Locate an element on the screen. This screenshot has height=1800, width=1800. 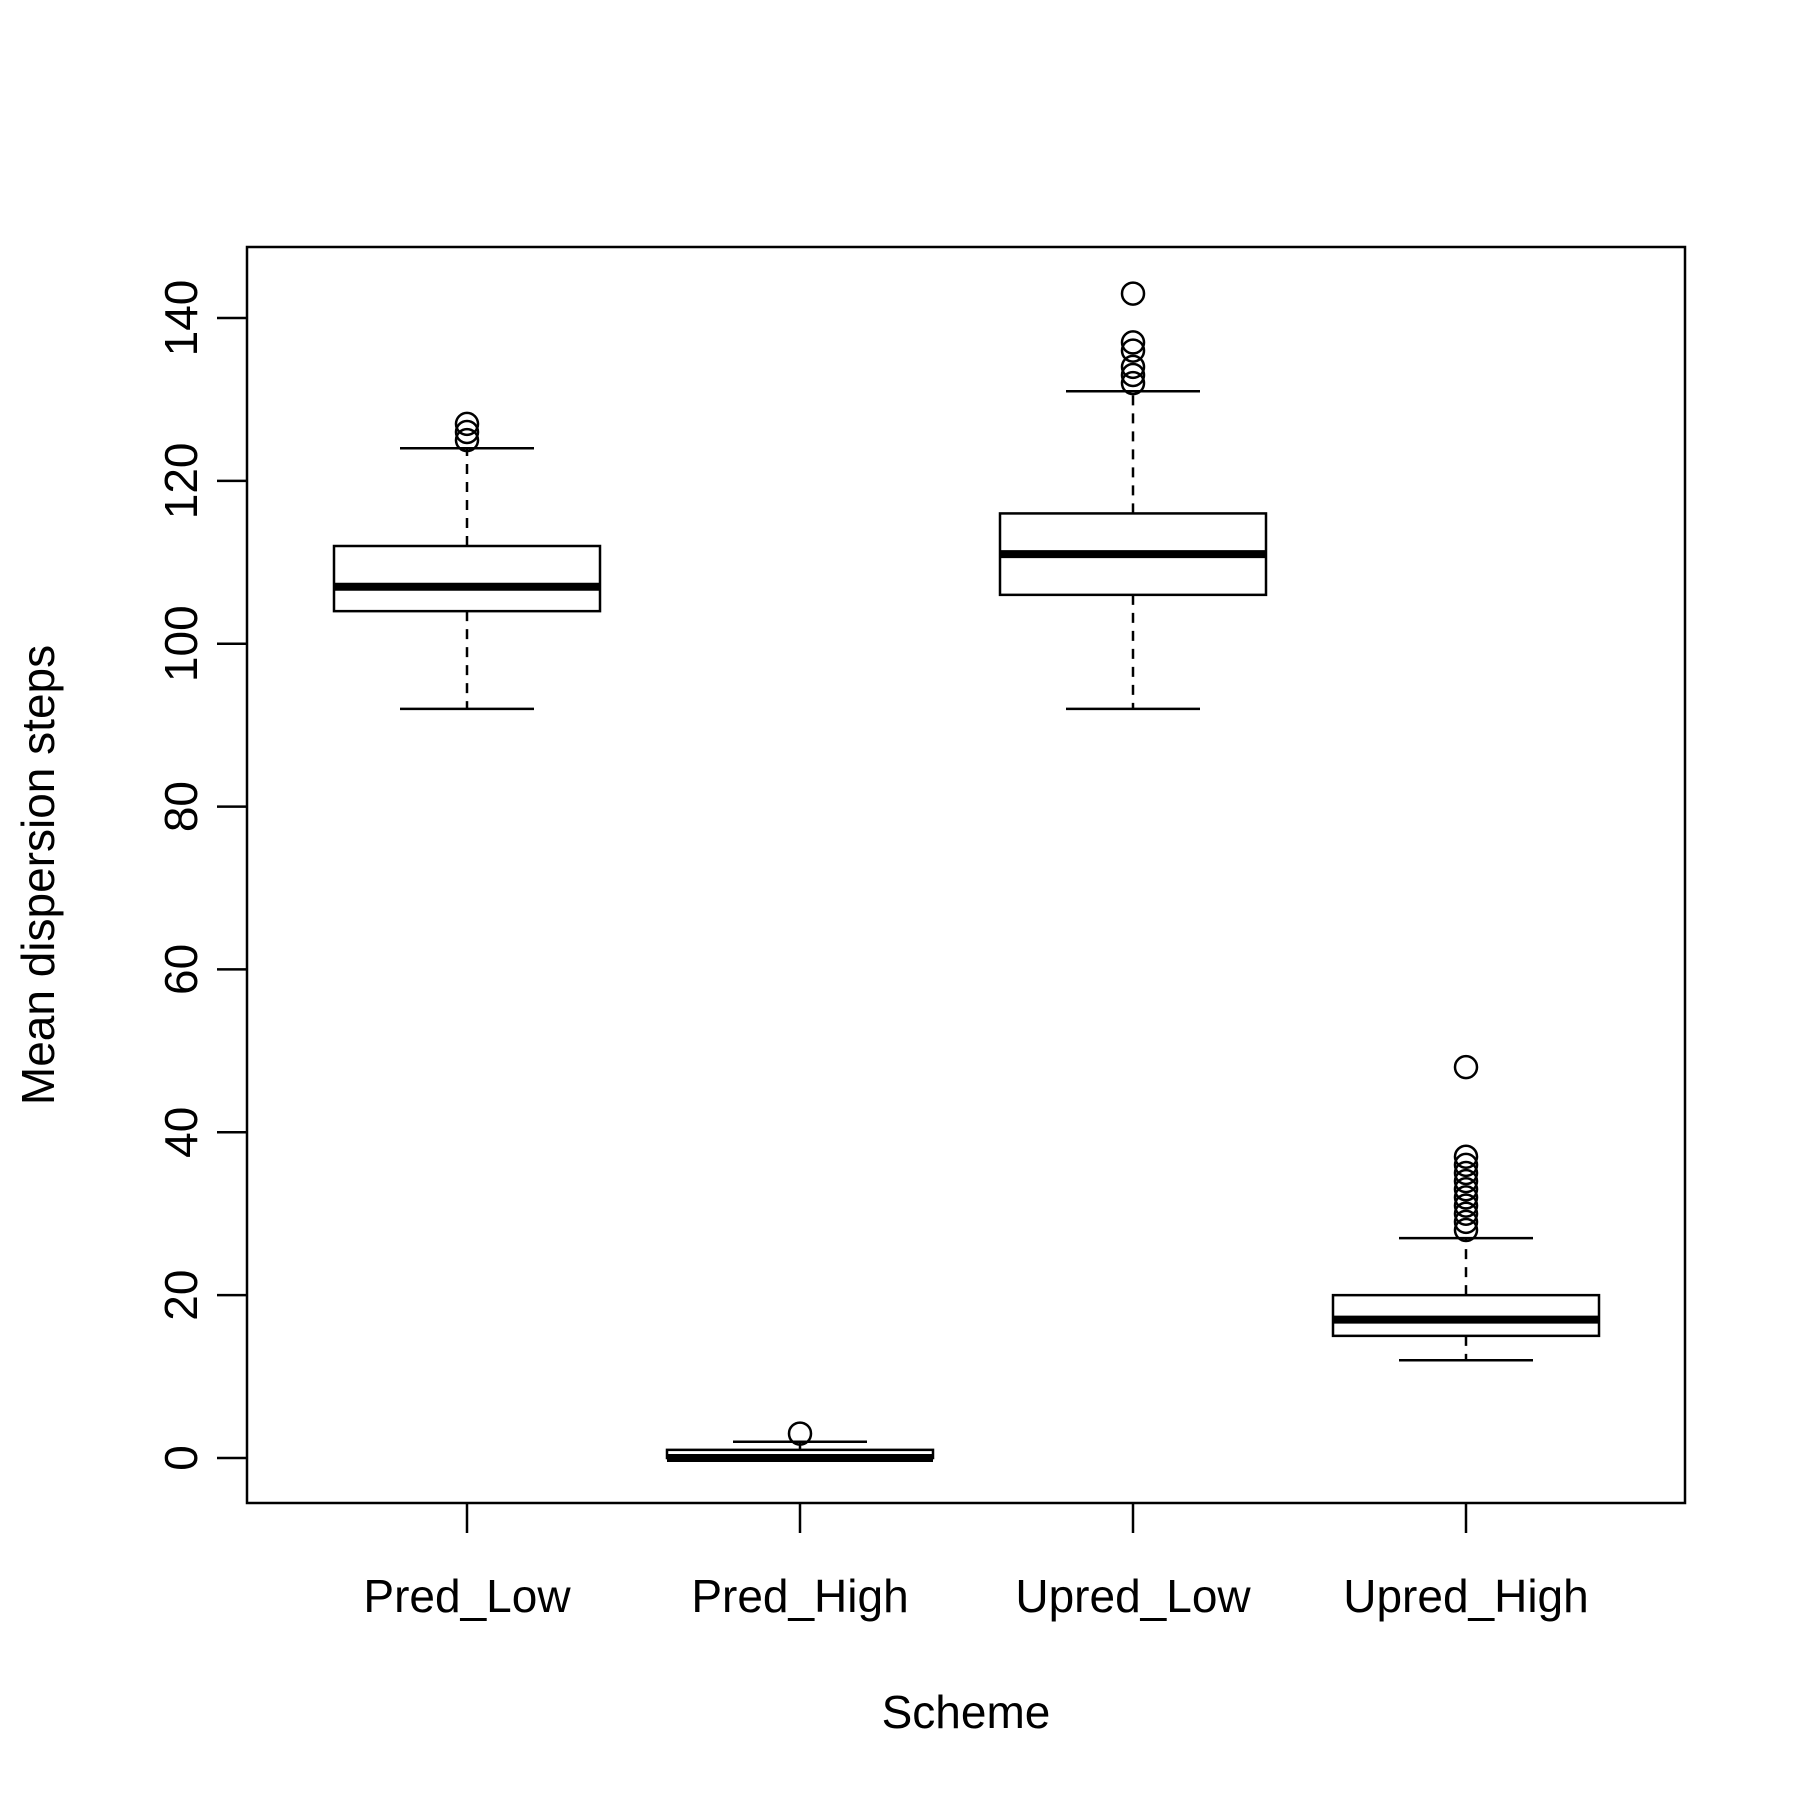
x-axis: Pred_Low Pred_High Upred_Low Upred_High is located at coordinates (976, 1562).